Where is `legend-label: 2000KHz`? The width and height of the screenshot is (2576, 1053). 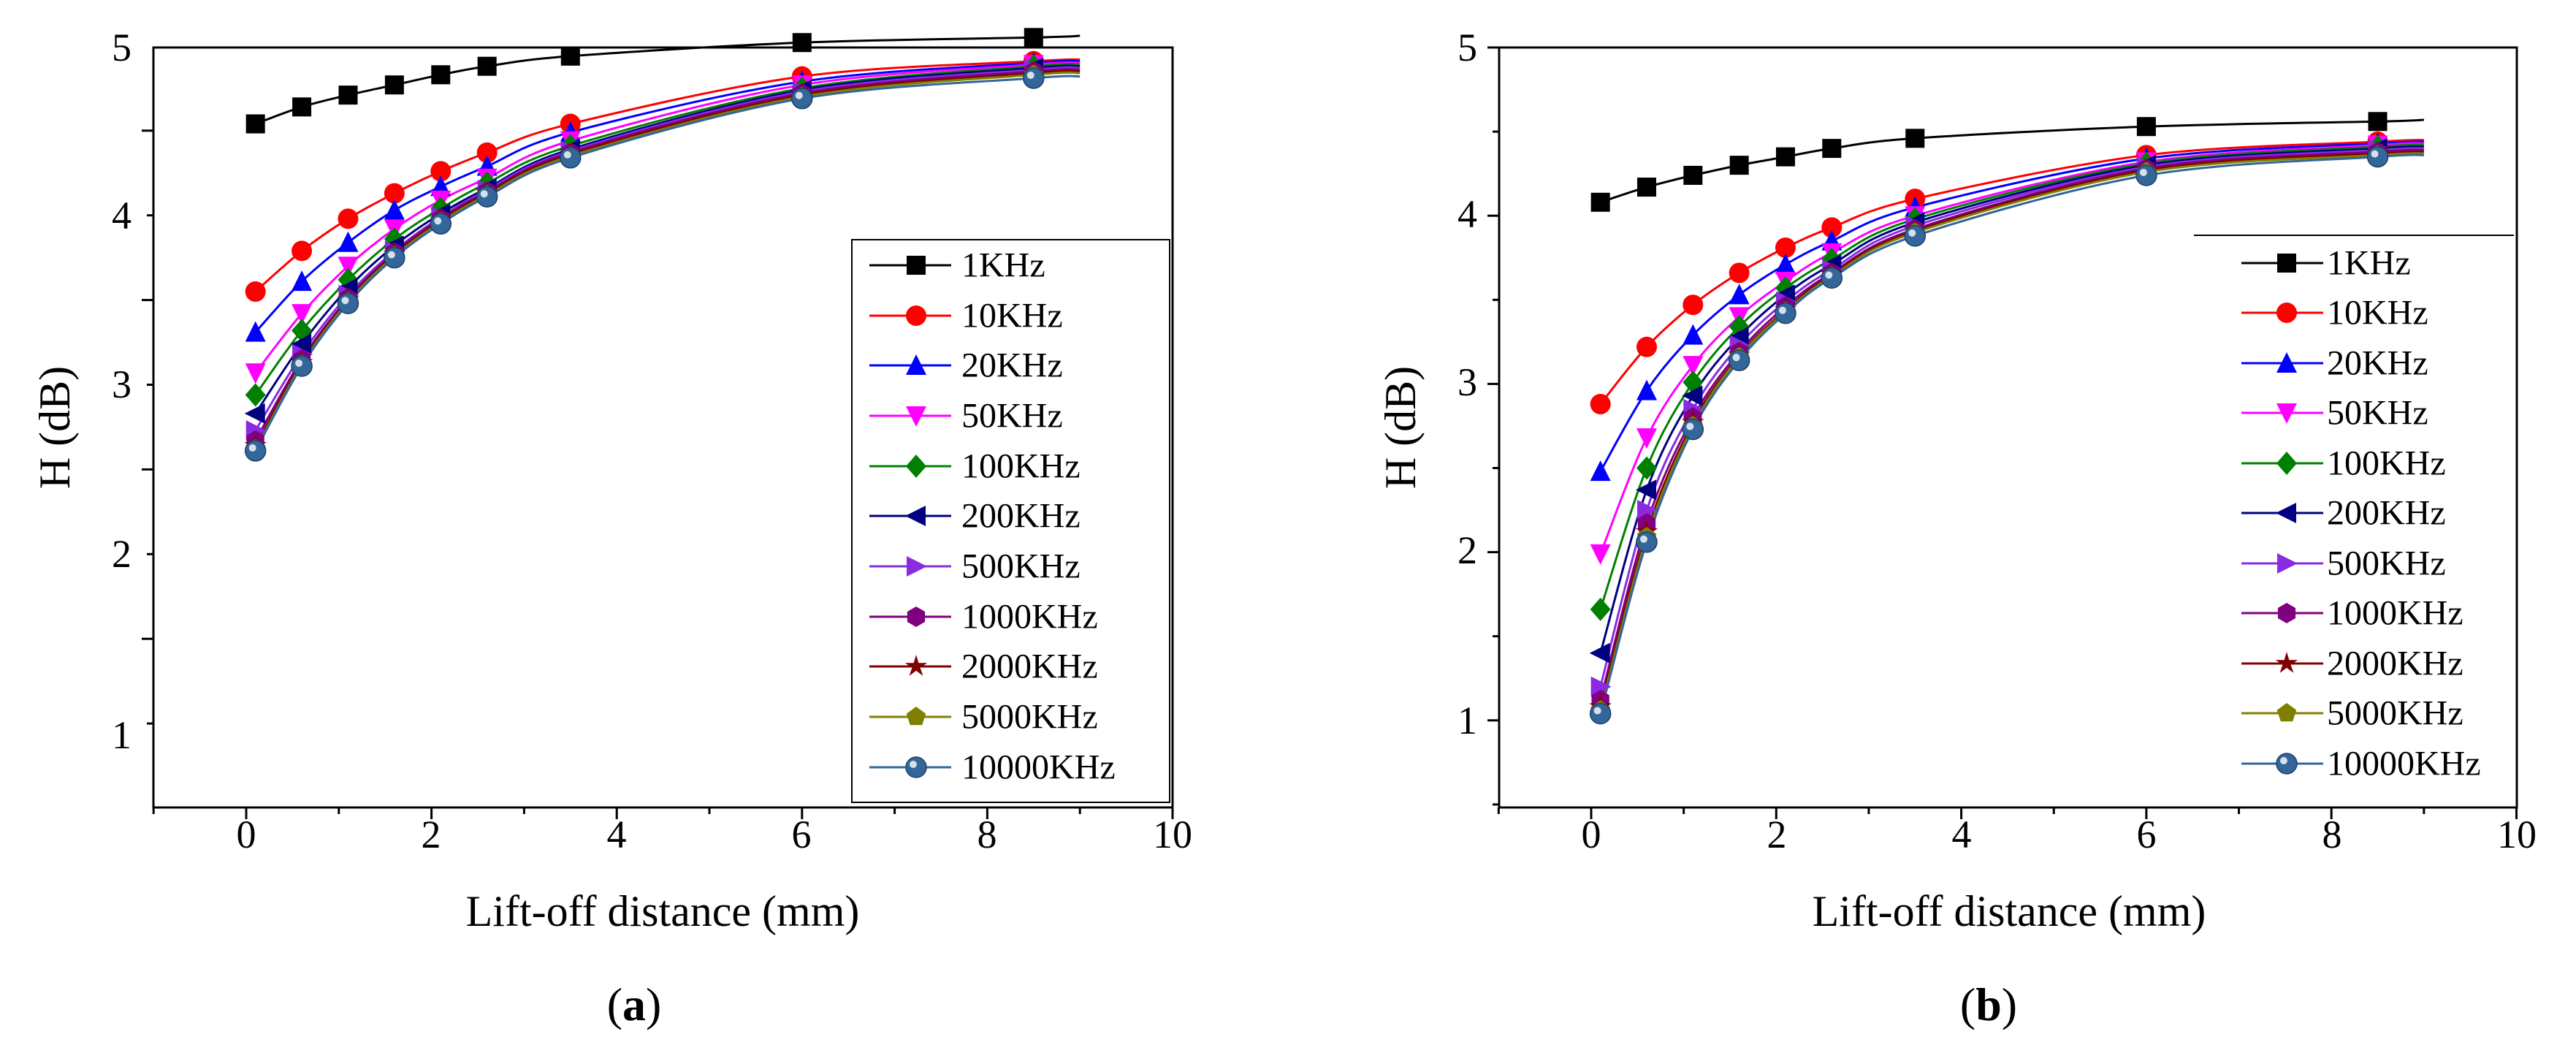 legend-label: 2000KHz is located at coordinates (2395, 664).